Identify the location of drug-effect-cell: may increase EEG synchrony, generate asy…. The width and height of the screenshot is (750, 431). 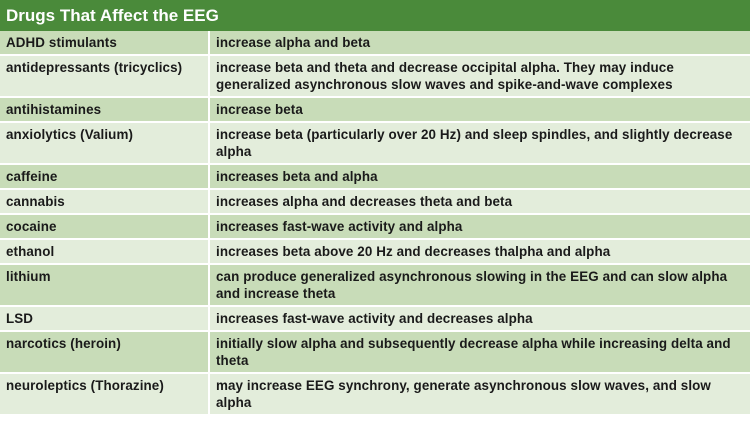
(479, 394).